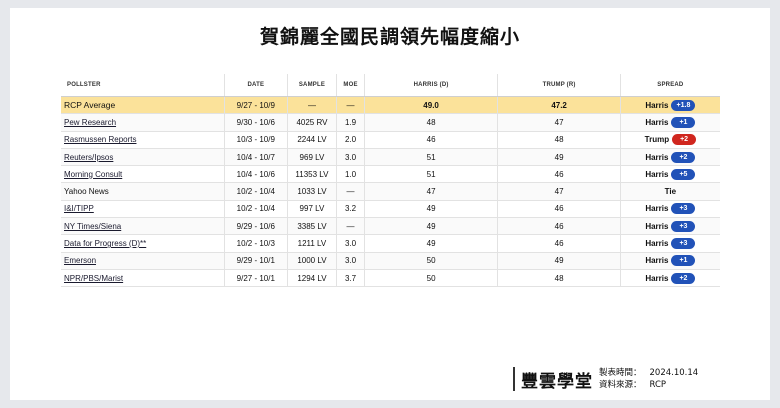  Describe the element at coordinates (93, 174) in the screenshot. I see `pollster-link: Morning Consult` at that location.